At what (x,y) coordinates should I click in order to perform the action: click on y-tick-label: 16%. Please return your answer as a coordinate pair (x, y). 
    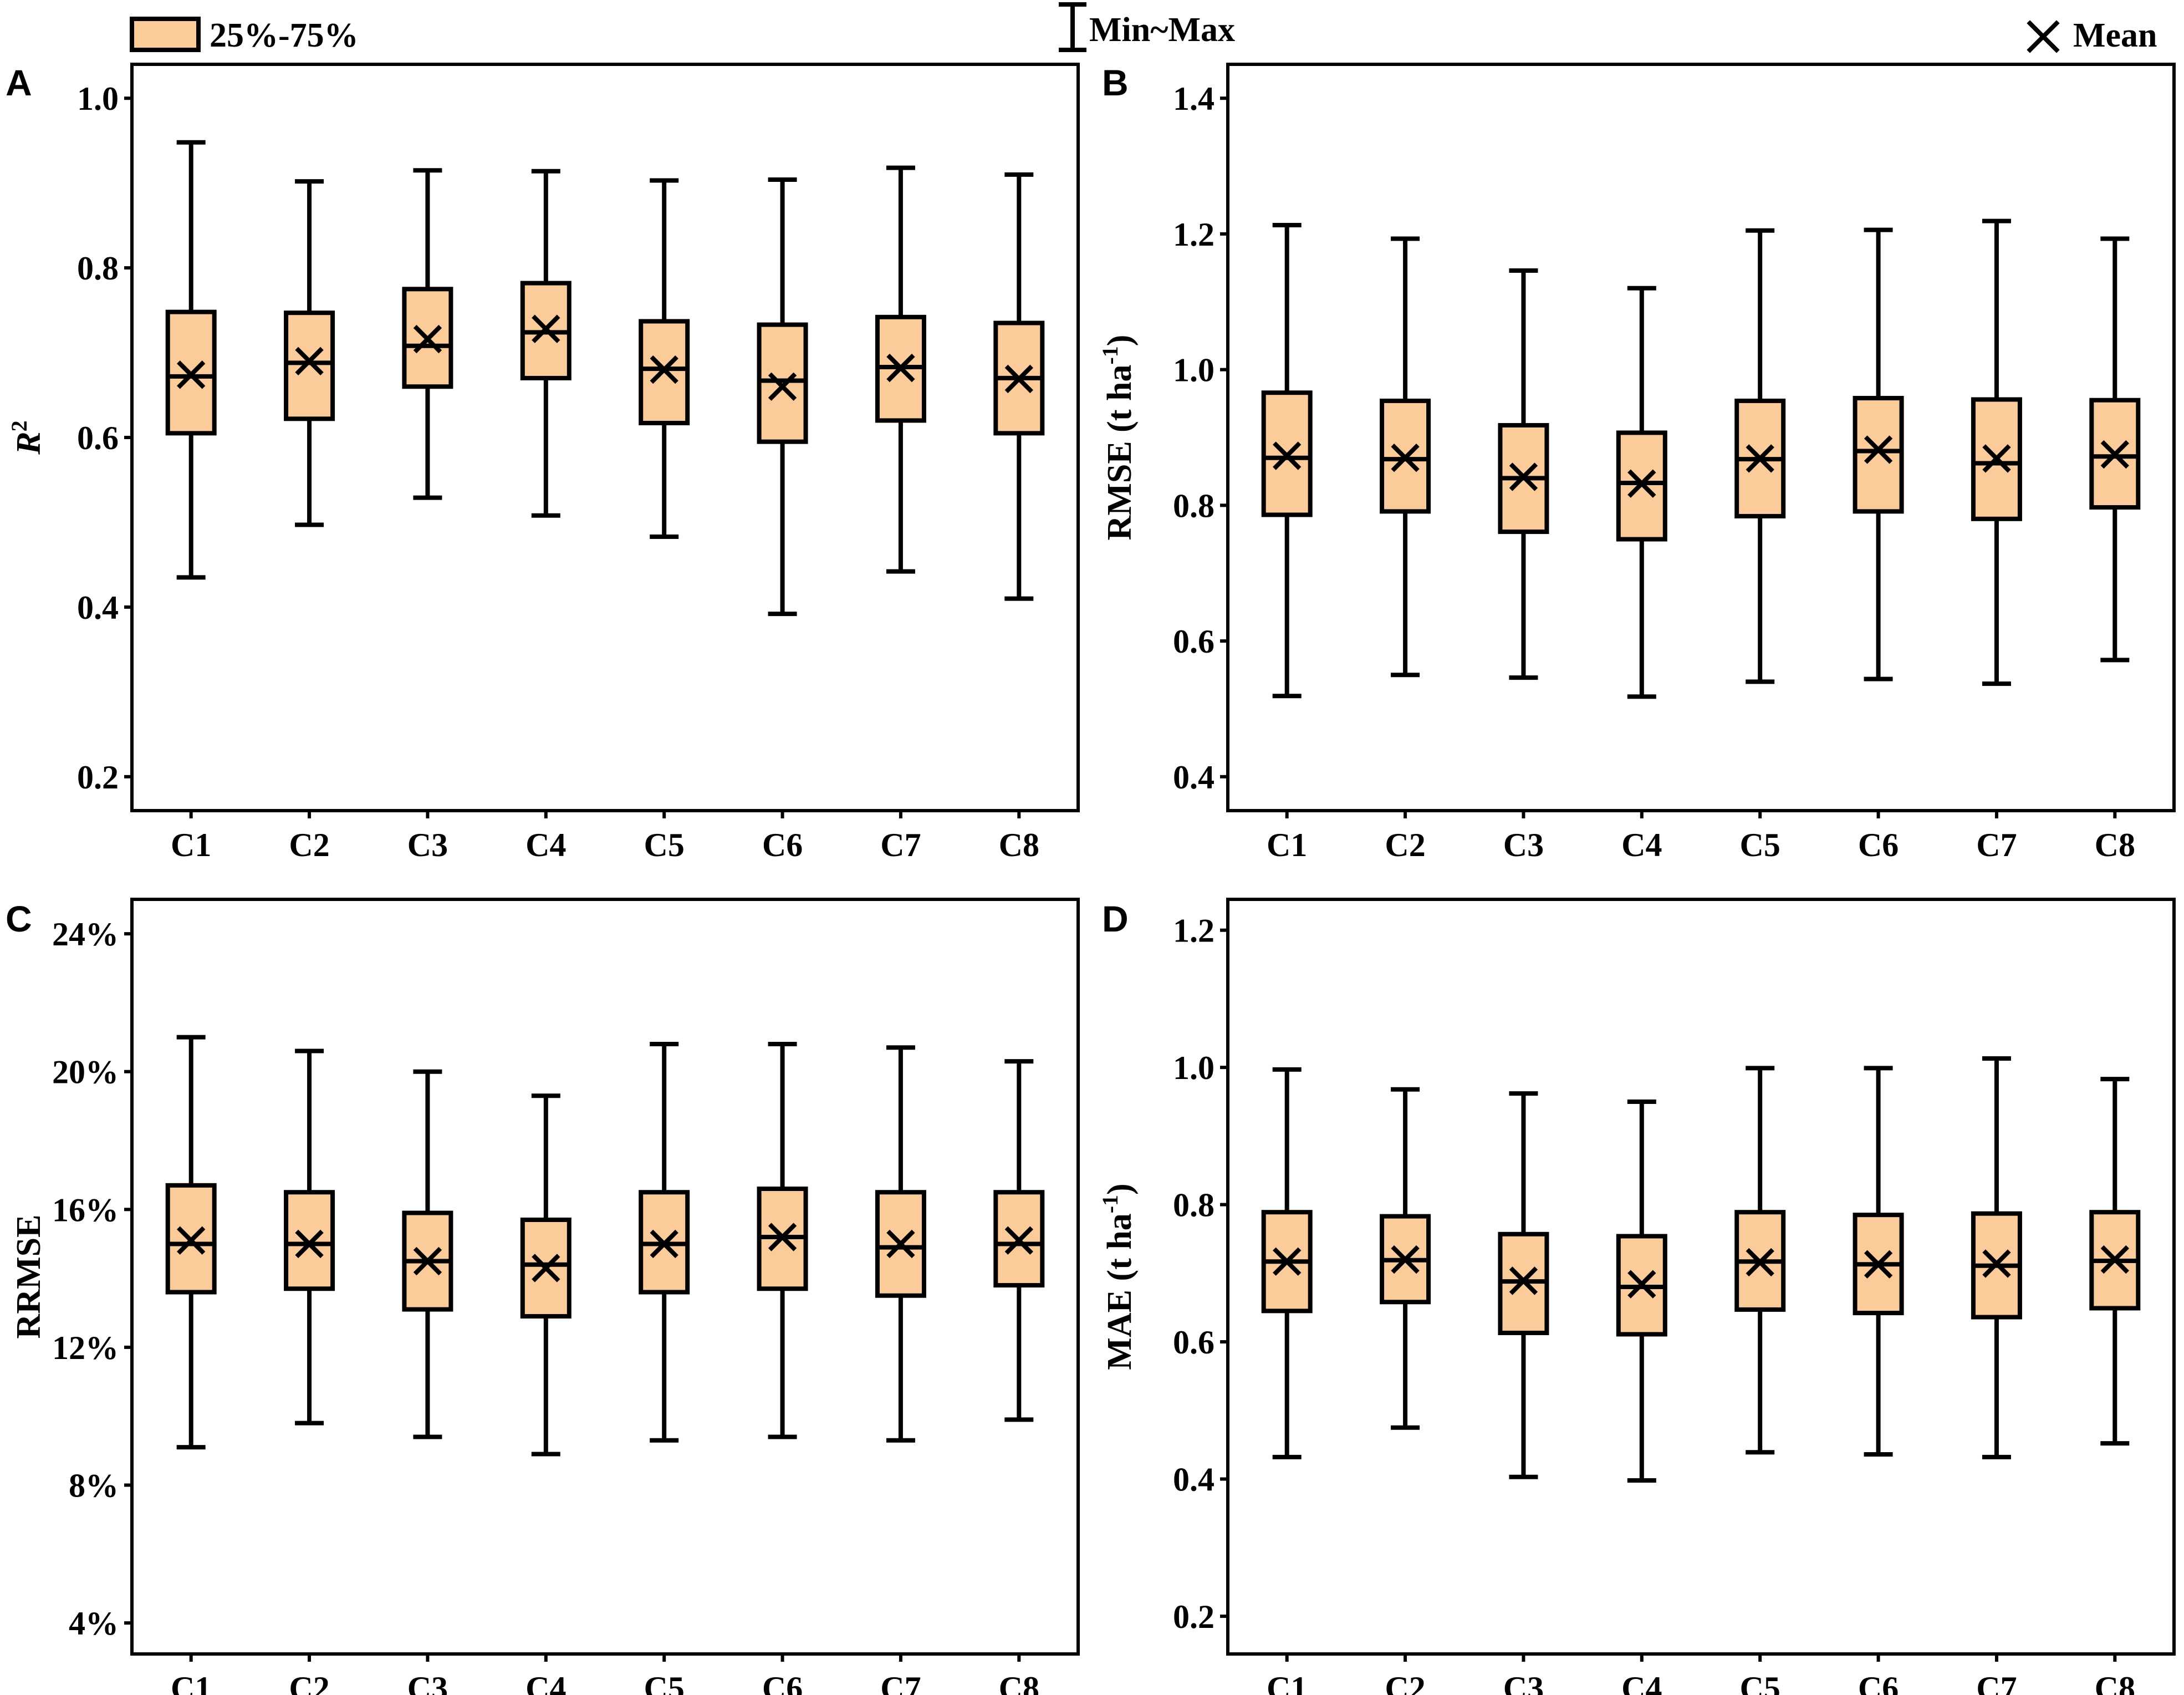
    Looking at the image, I should click on (85, 1210).